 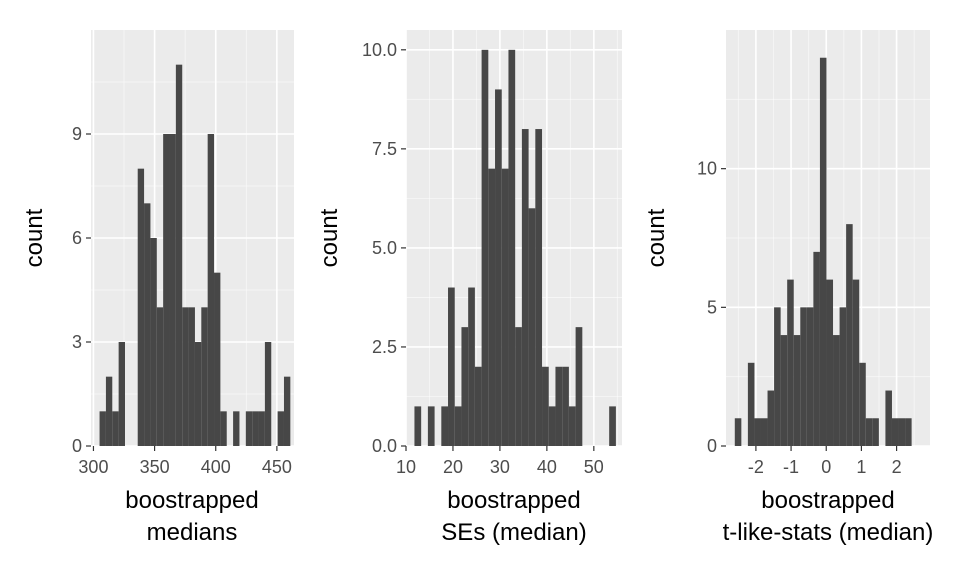 What do you see at coordinates (707, 169) in the screenshot?
I see `y-tick-label: 10` at bounding box center [707, 169].